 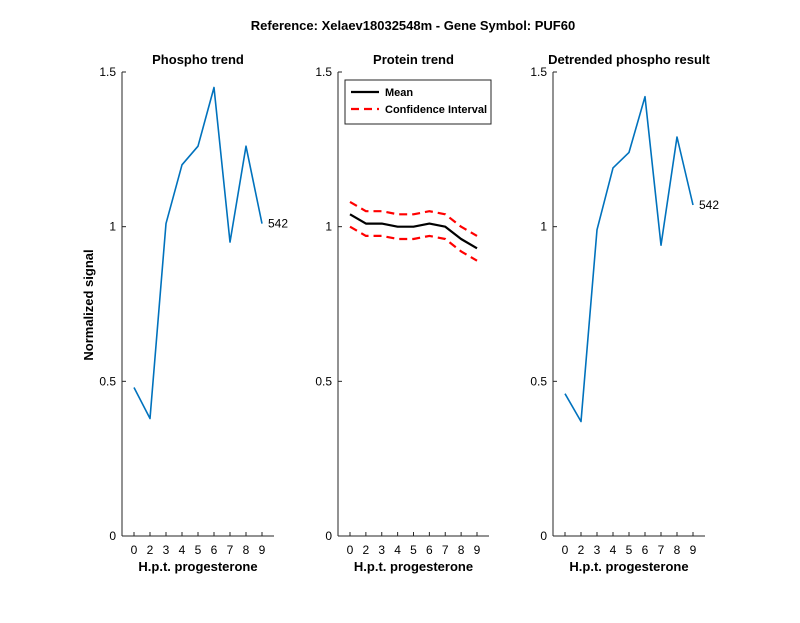 I want to click on legend: Mean Confidence Interval, so click(x=418, y=102).